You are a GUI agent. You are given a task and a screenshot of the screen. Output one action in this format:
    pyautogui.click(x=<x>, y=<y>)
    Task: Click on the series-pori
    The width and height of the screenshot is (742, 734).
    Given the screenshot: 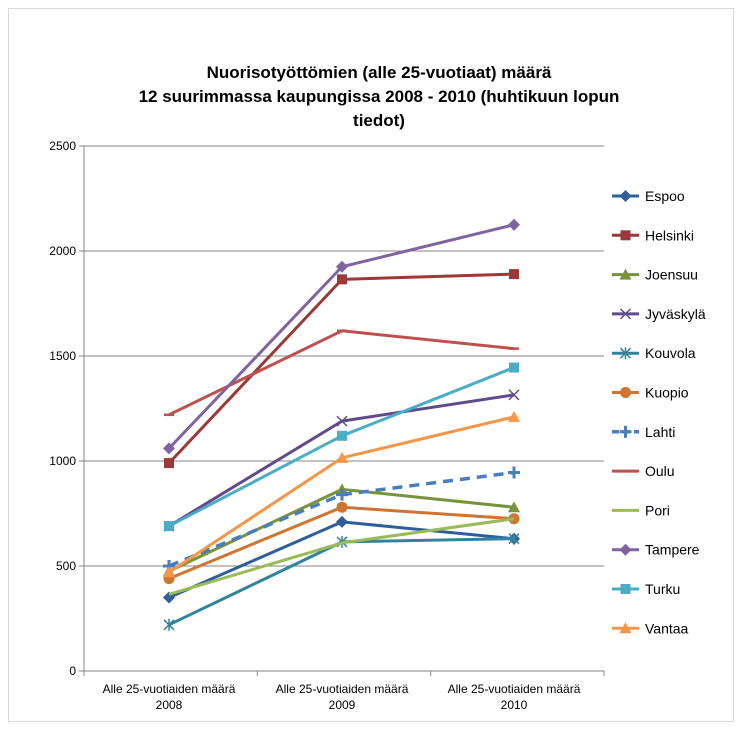 What is the action you would take?
    pyautogui.click(x=341, y=556)
    